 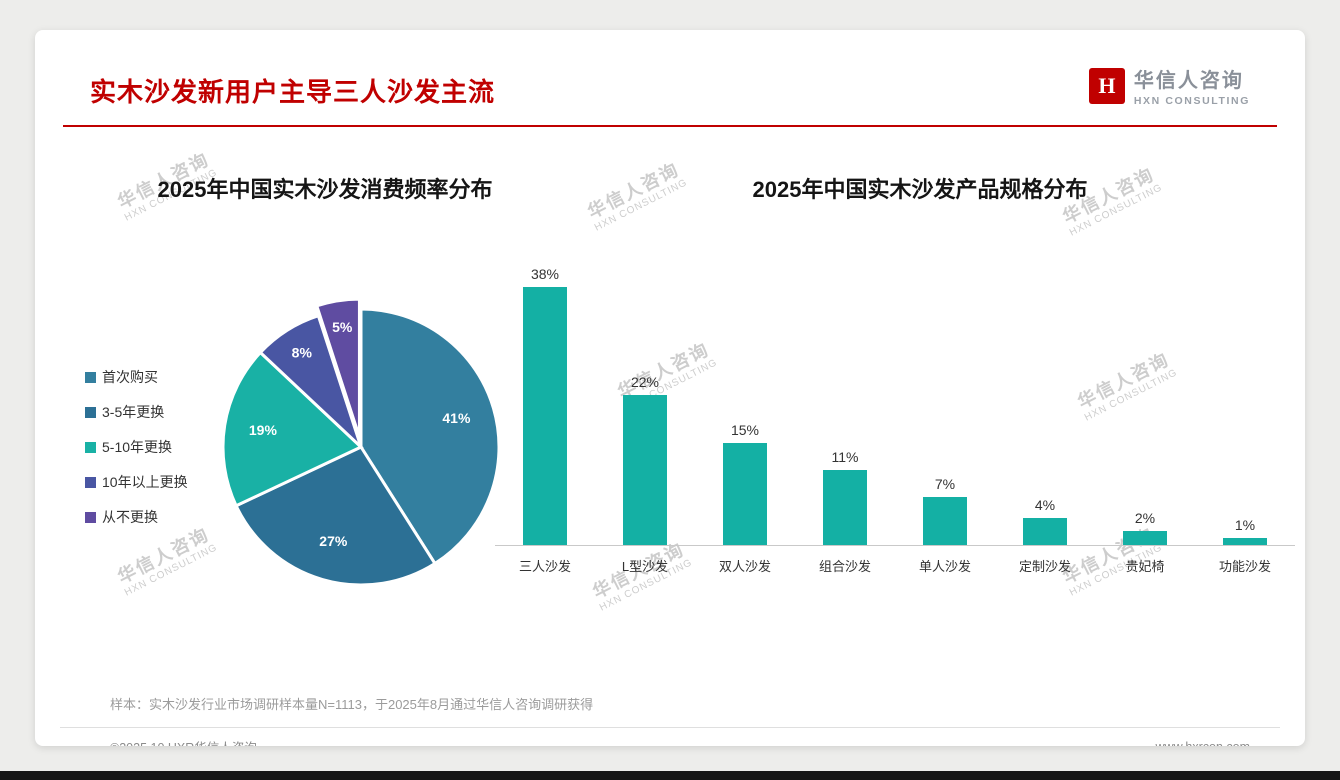 I want to click on header: 实木沙发新用户主导三人沙发主流 H 华信人咨询 HXN CONSULTING, so click(x=670, y=69).